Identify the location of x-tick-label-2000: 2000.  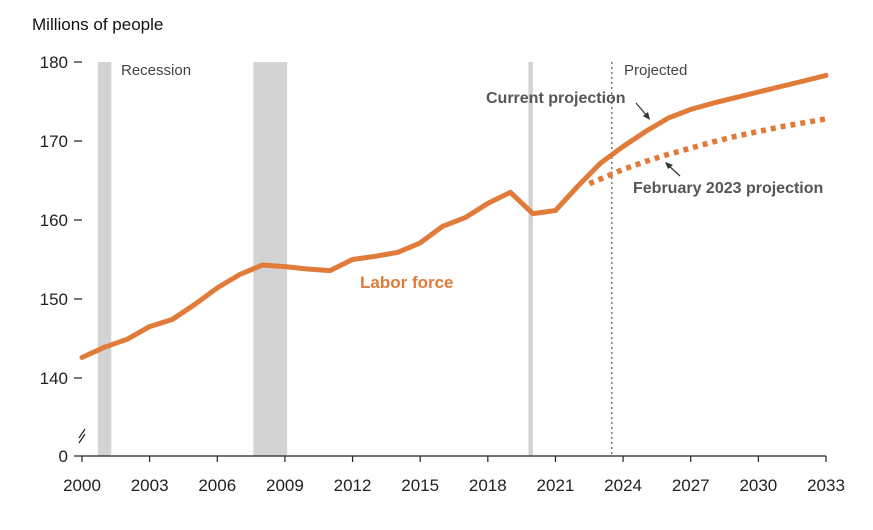
(82, 485).